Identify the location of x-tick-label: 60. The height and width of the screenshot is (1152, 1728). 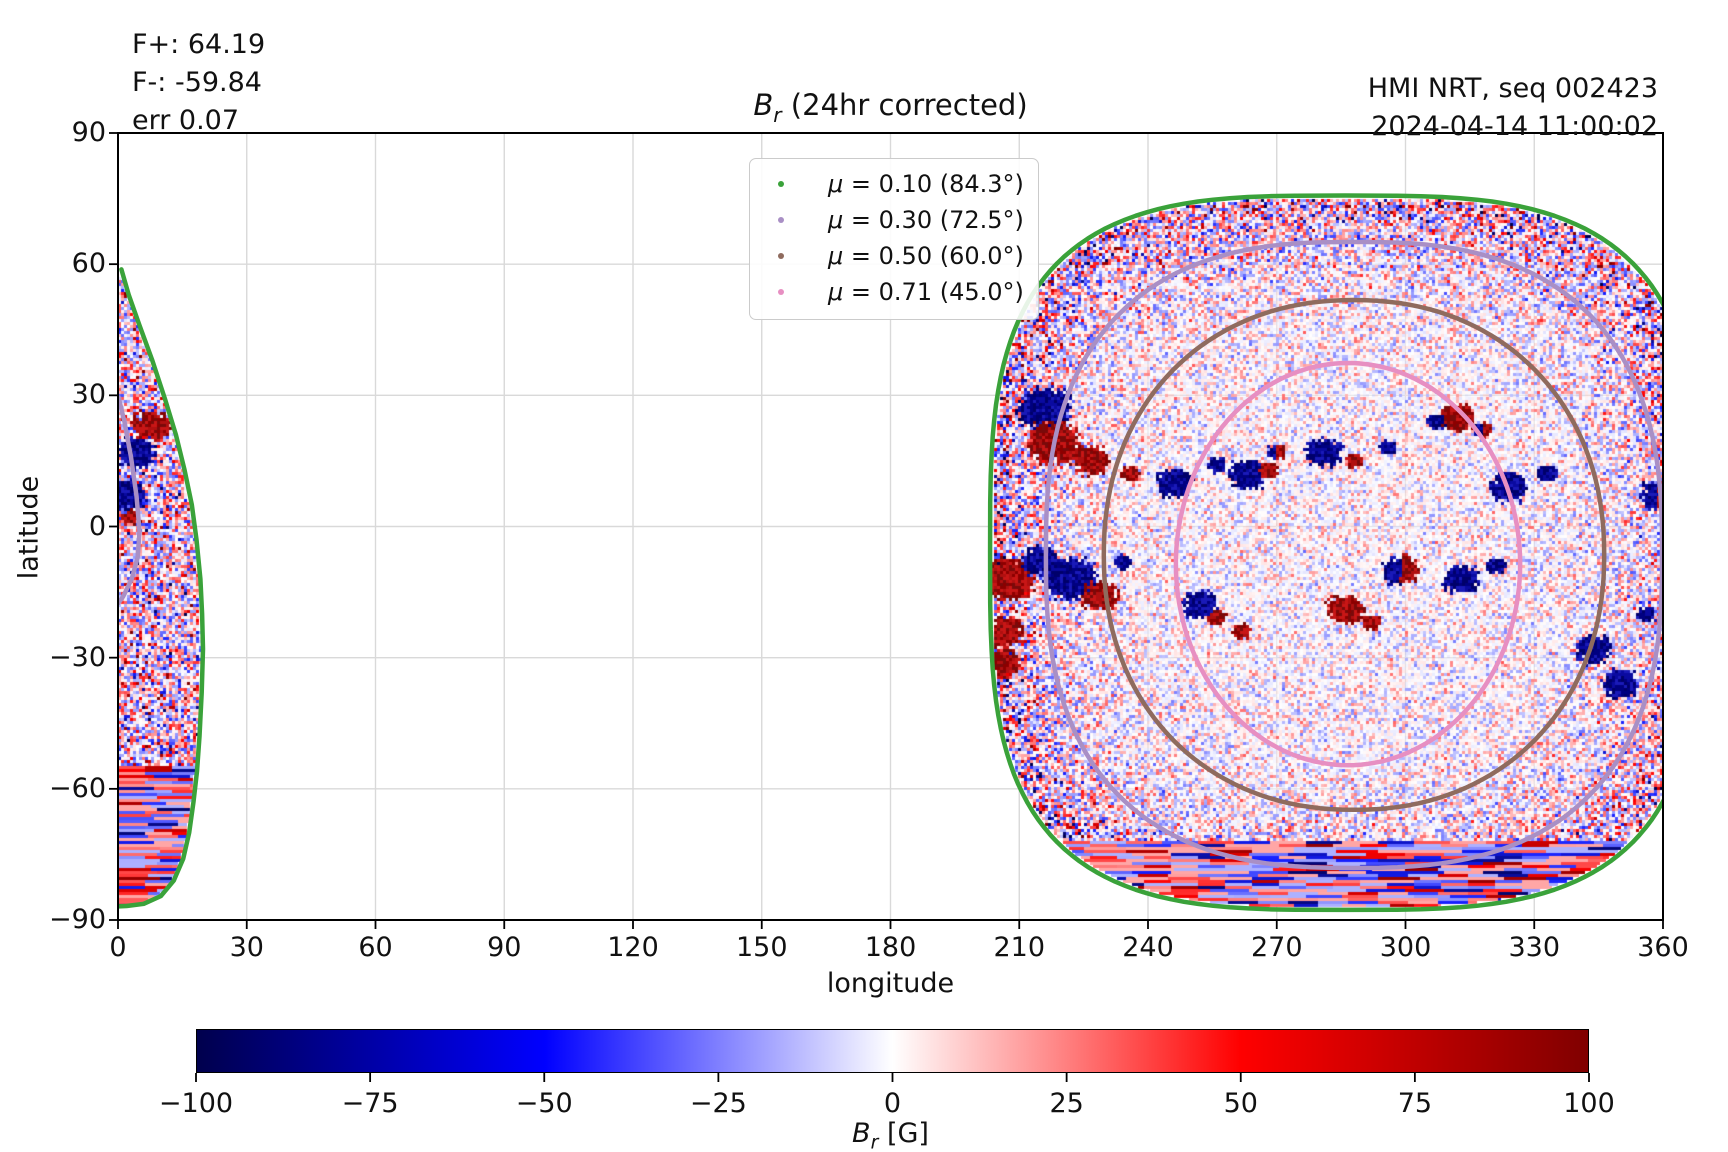
(375, 947).